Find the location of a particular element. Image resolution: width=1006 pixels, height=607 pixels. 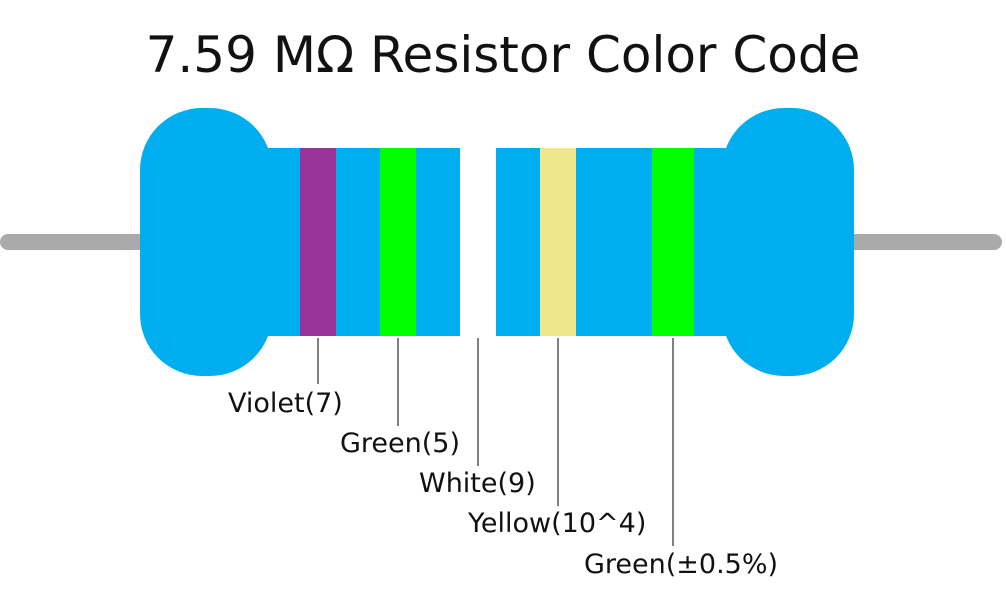

band-label-1: Violet(7) is located at coordinates (285, 403).